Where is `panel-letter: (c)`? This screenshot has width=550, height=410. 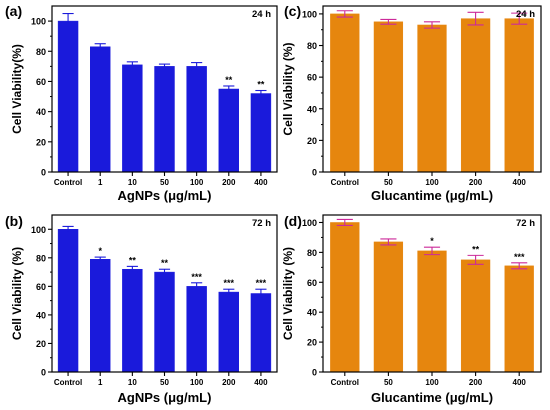
panel-letter: (c) is located at coordinates (292, 11).